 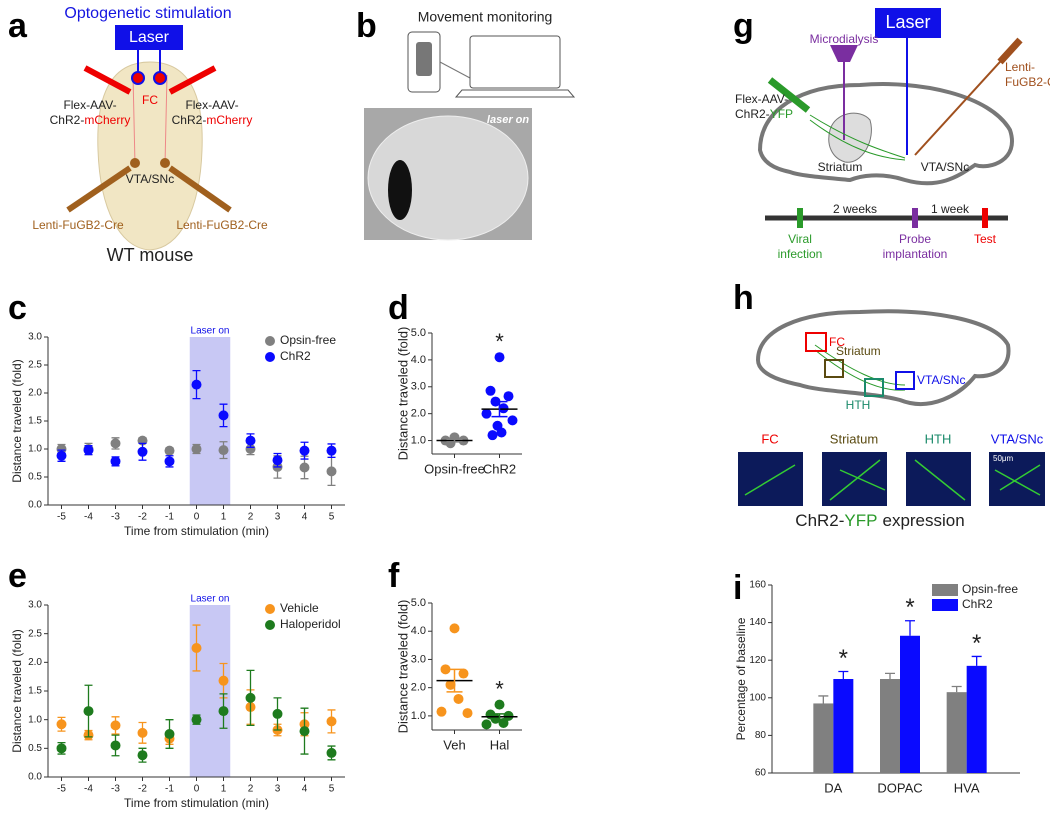 What do you see at coordinates (150, 255) in the screenshot?
I see `caption: WT mouse` at bounding box center [150, 255].